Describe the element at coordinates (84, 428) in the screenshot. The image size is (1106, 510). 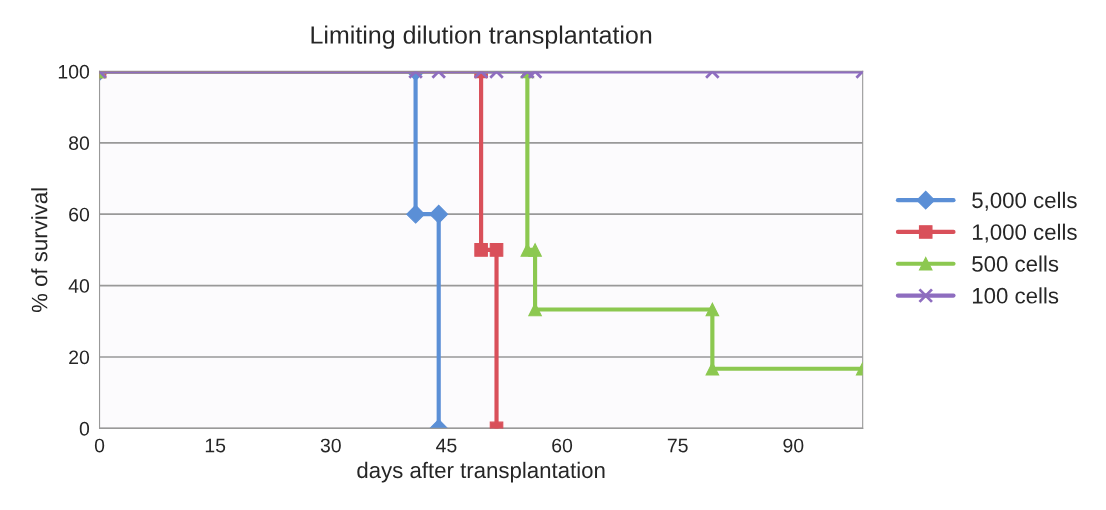
I see `y-tick-label: 0` at that location.